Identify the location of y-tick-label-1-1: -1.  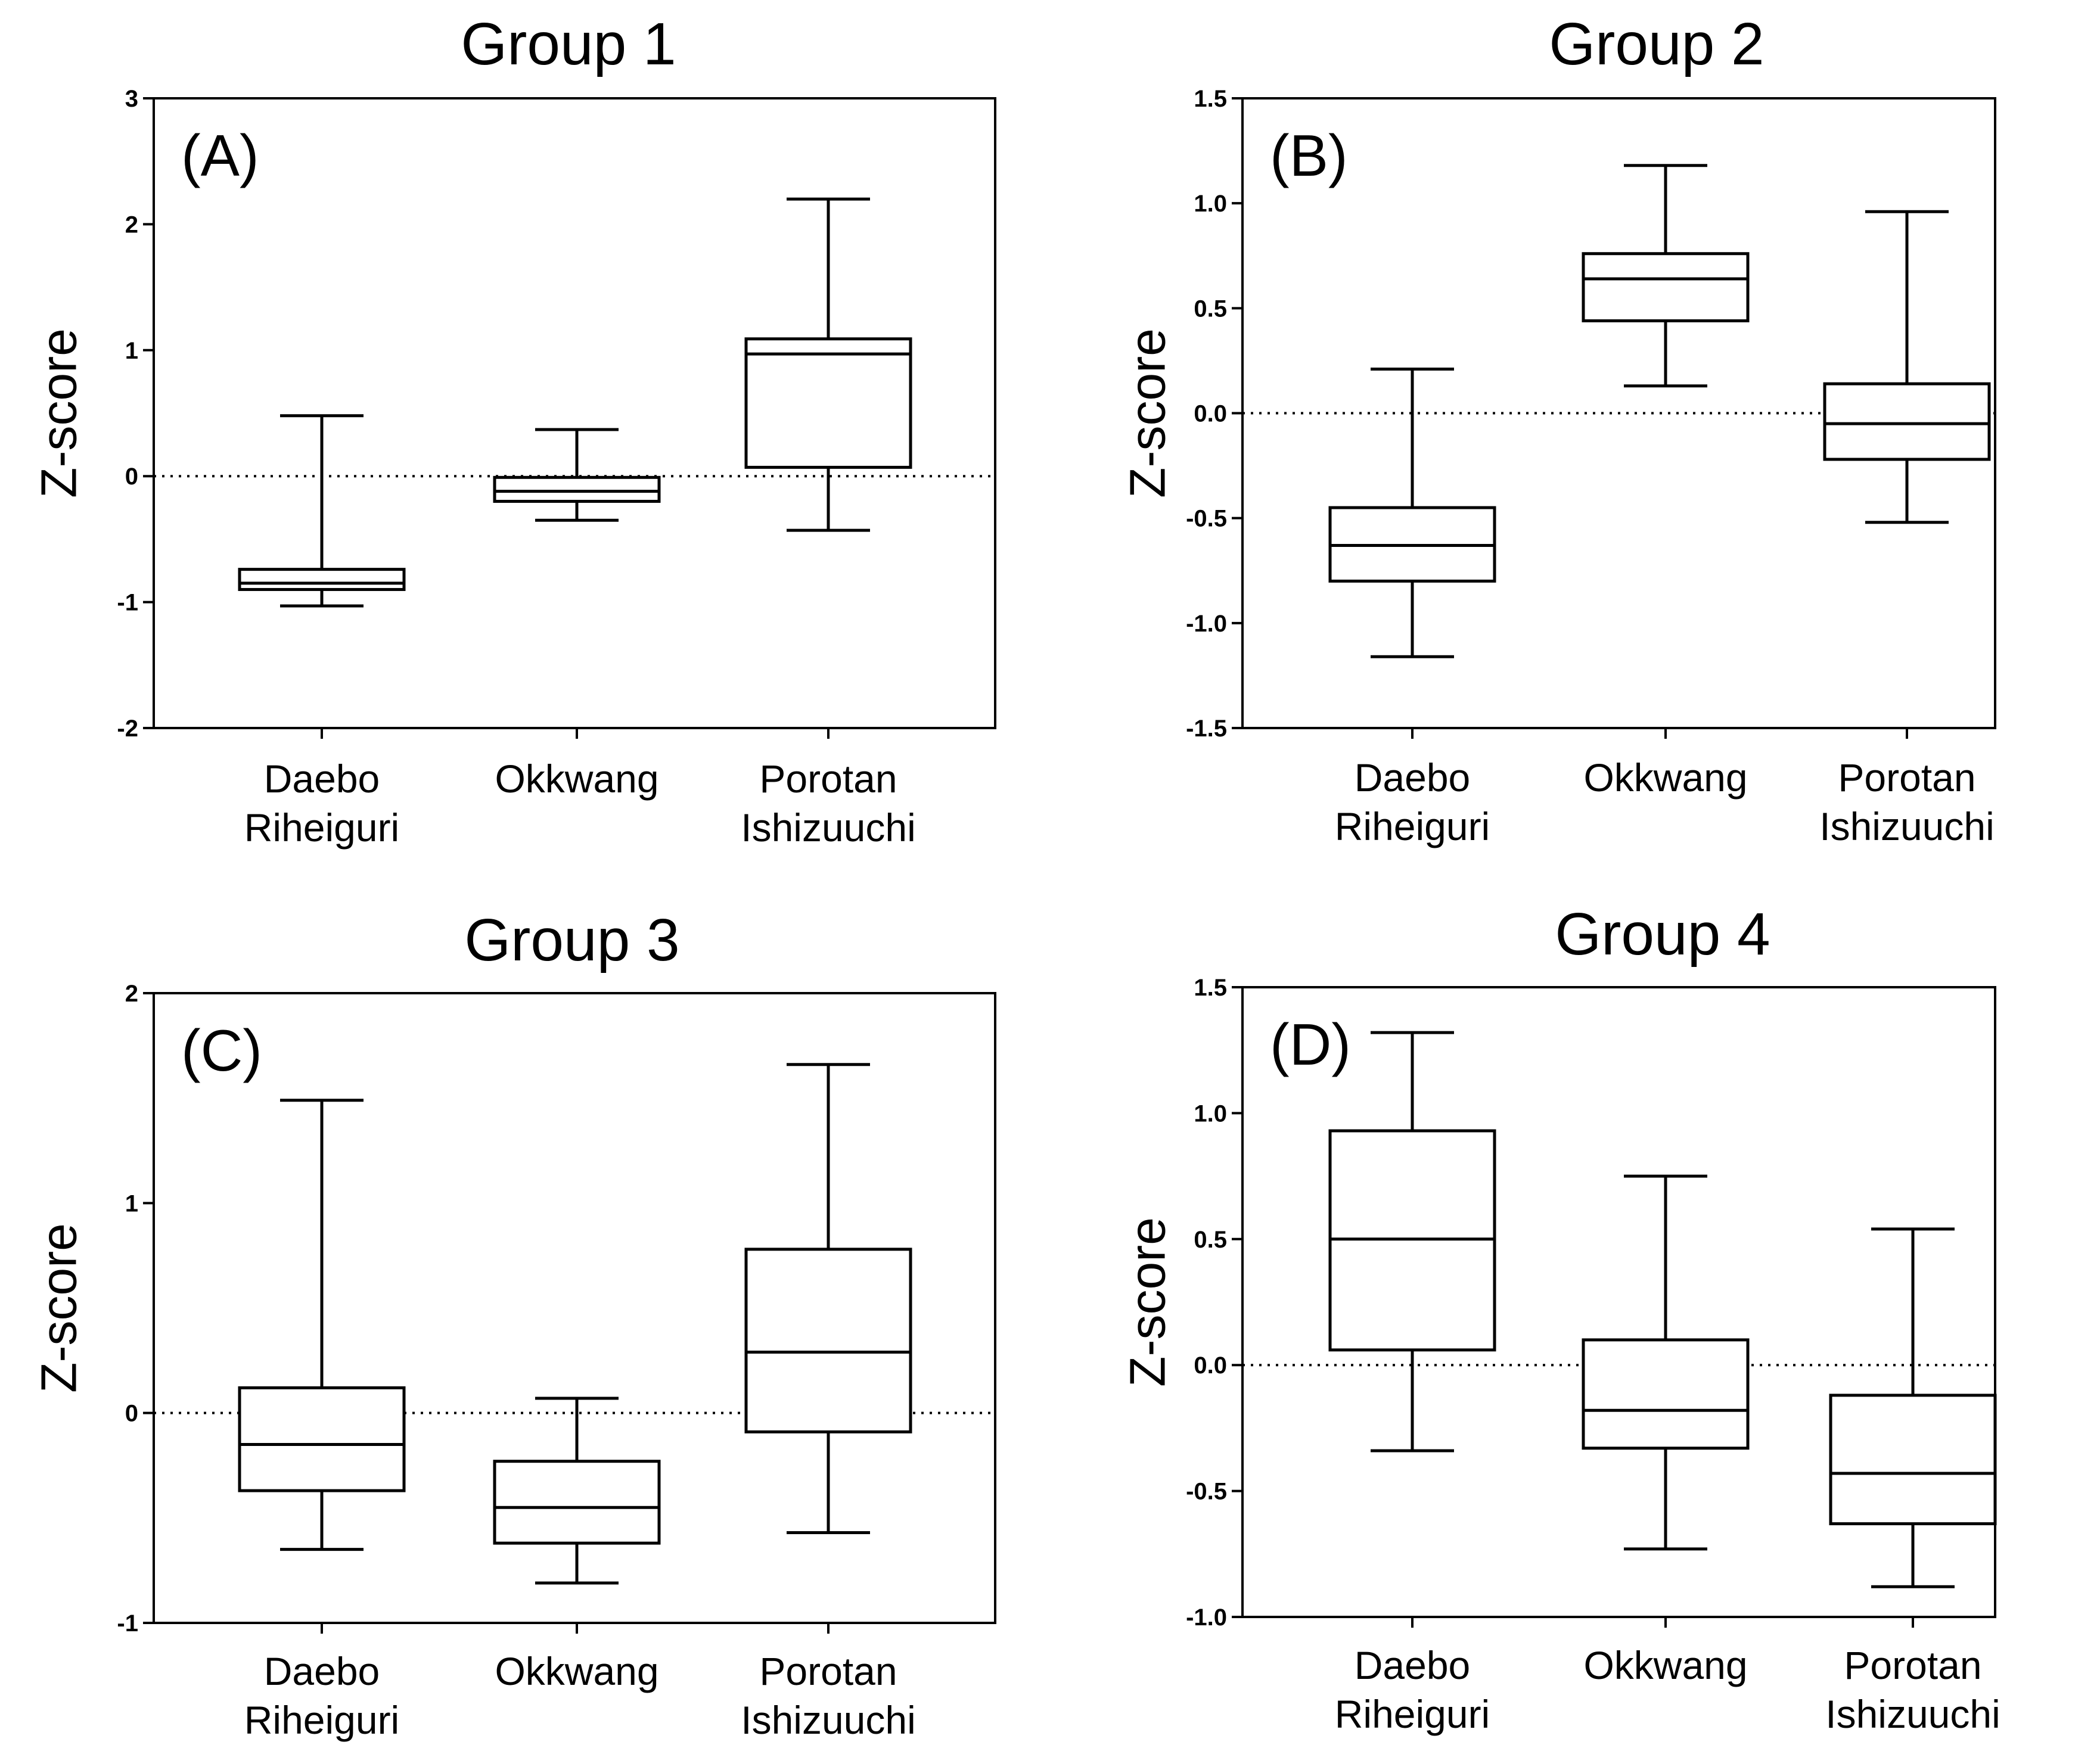
(127, 603).